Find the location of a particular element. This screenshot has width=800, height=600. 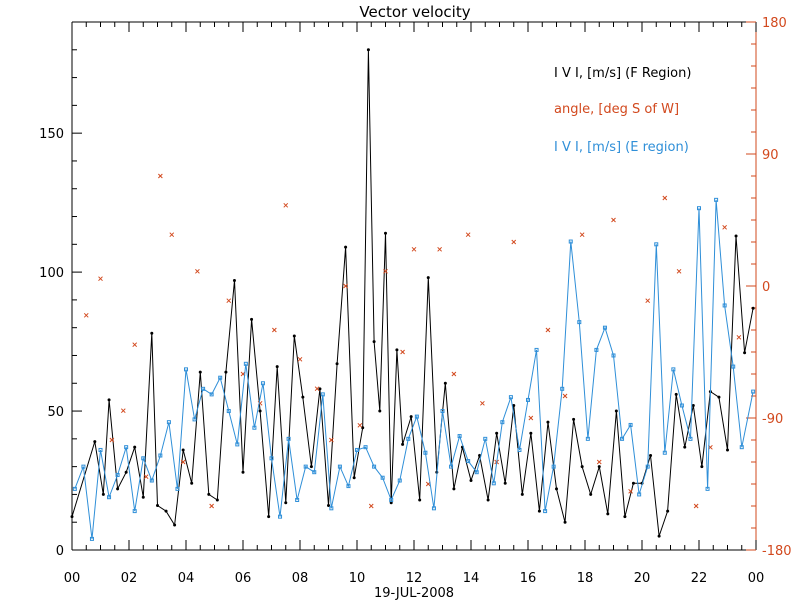

x-tick-label: 12 is located at coordinates (414, 578).